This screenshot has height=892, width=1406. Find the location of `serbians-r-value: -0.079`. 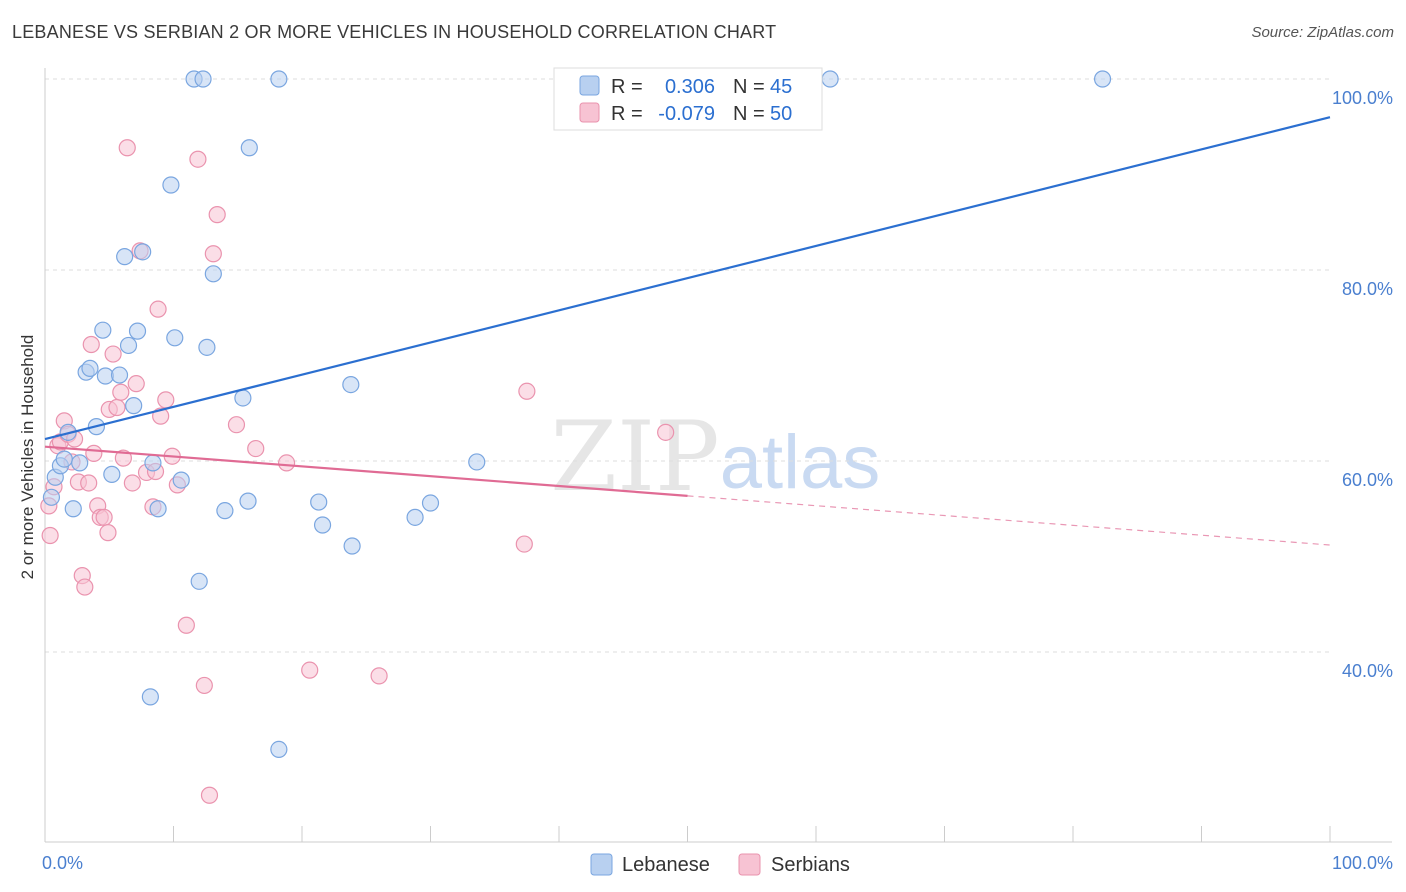

serbians-r-value: -0.079 is located at coordinates (686, 114).